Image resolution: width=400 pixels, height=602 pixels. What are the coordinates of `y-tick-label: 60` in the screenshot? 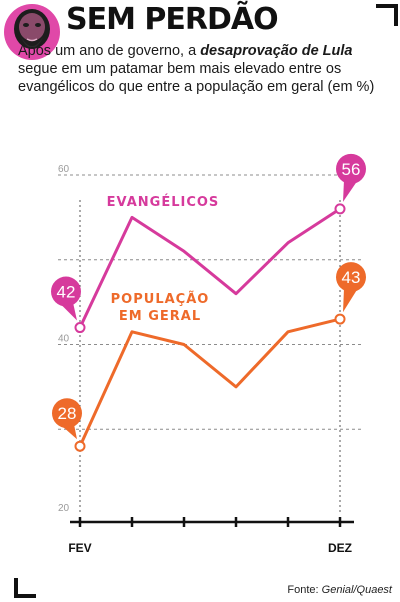 It's located at (64, 169).